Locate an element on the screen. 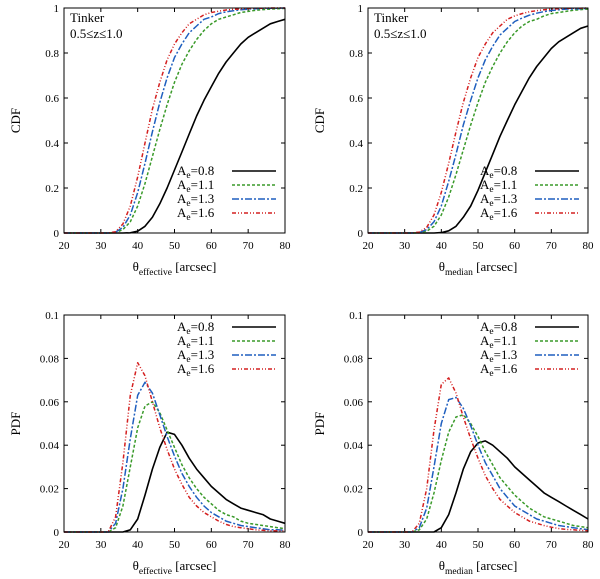 Image resolution: width=600 pixels, height=579 pixels. model-annotation: Tinker is located at coordinates (87, 17).